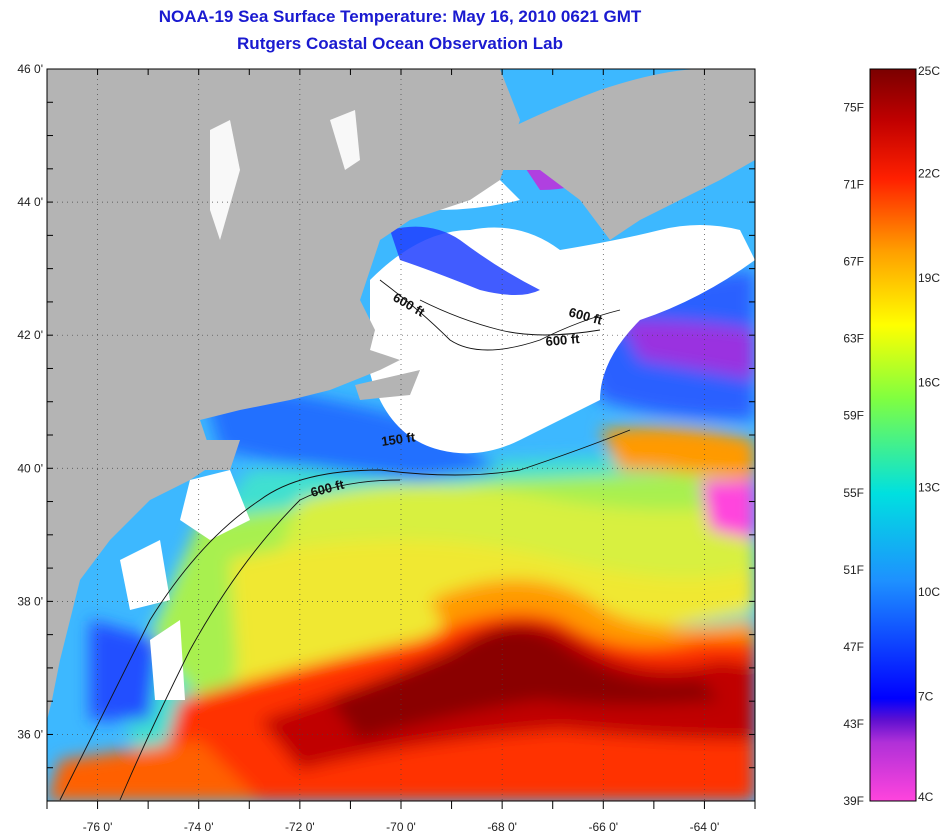 The height and width of the screenshot is (840, 944). Describe the element at coordinates (465, 260) in the screenshot. I see `cold-band` at that location.